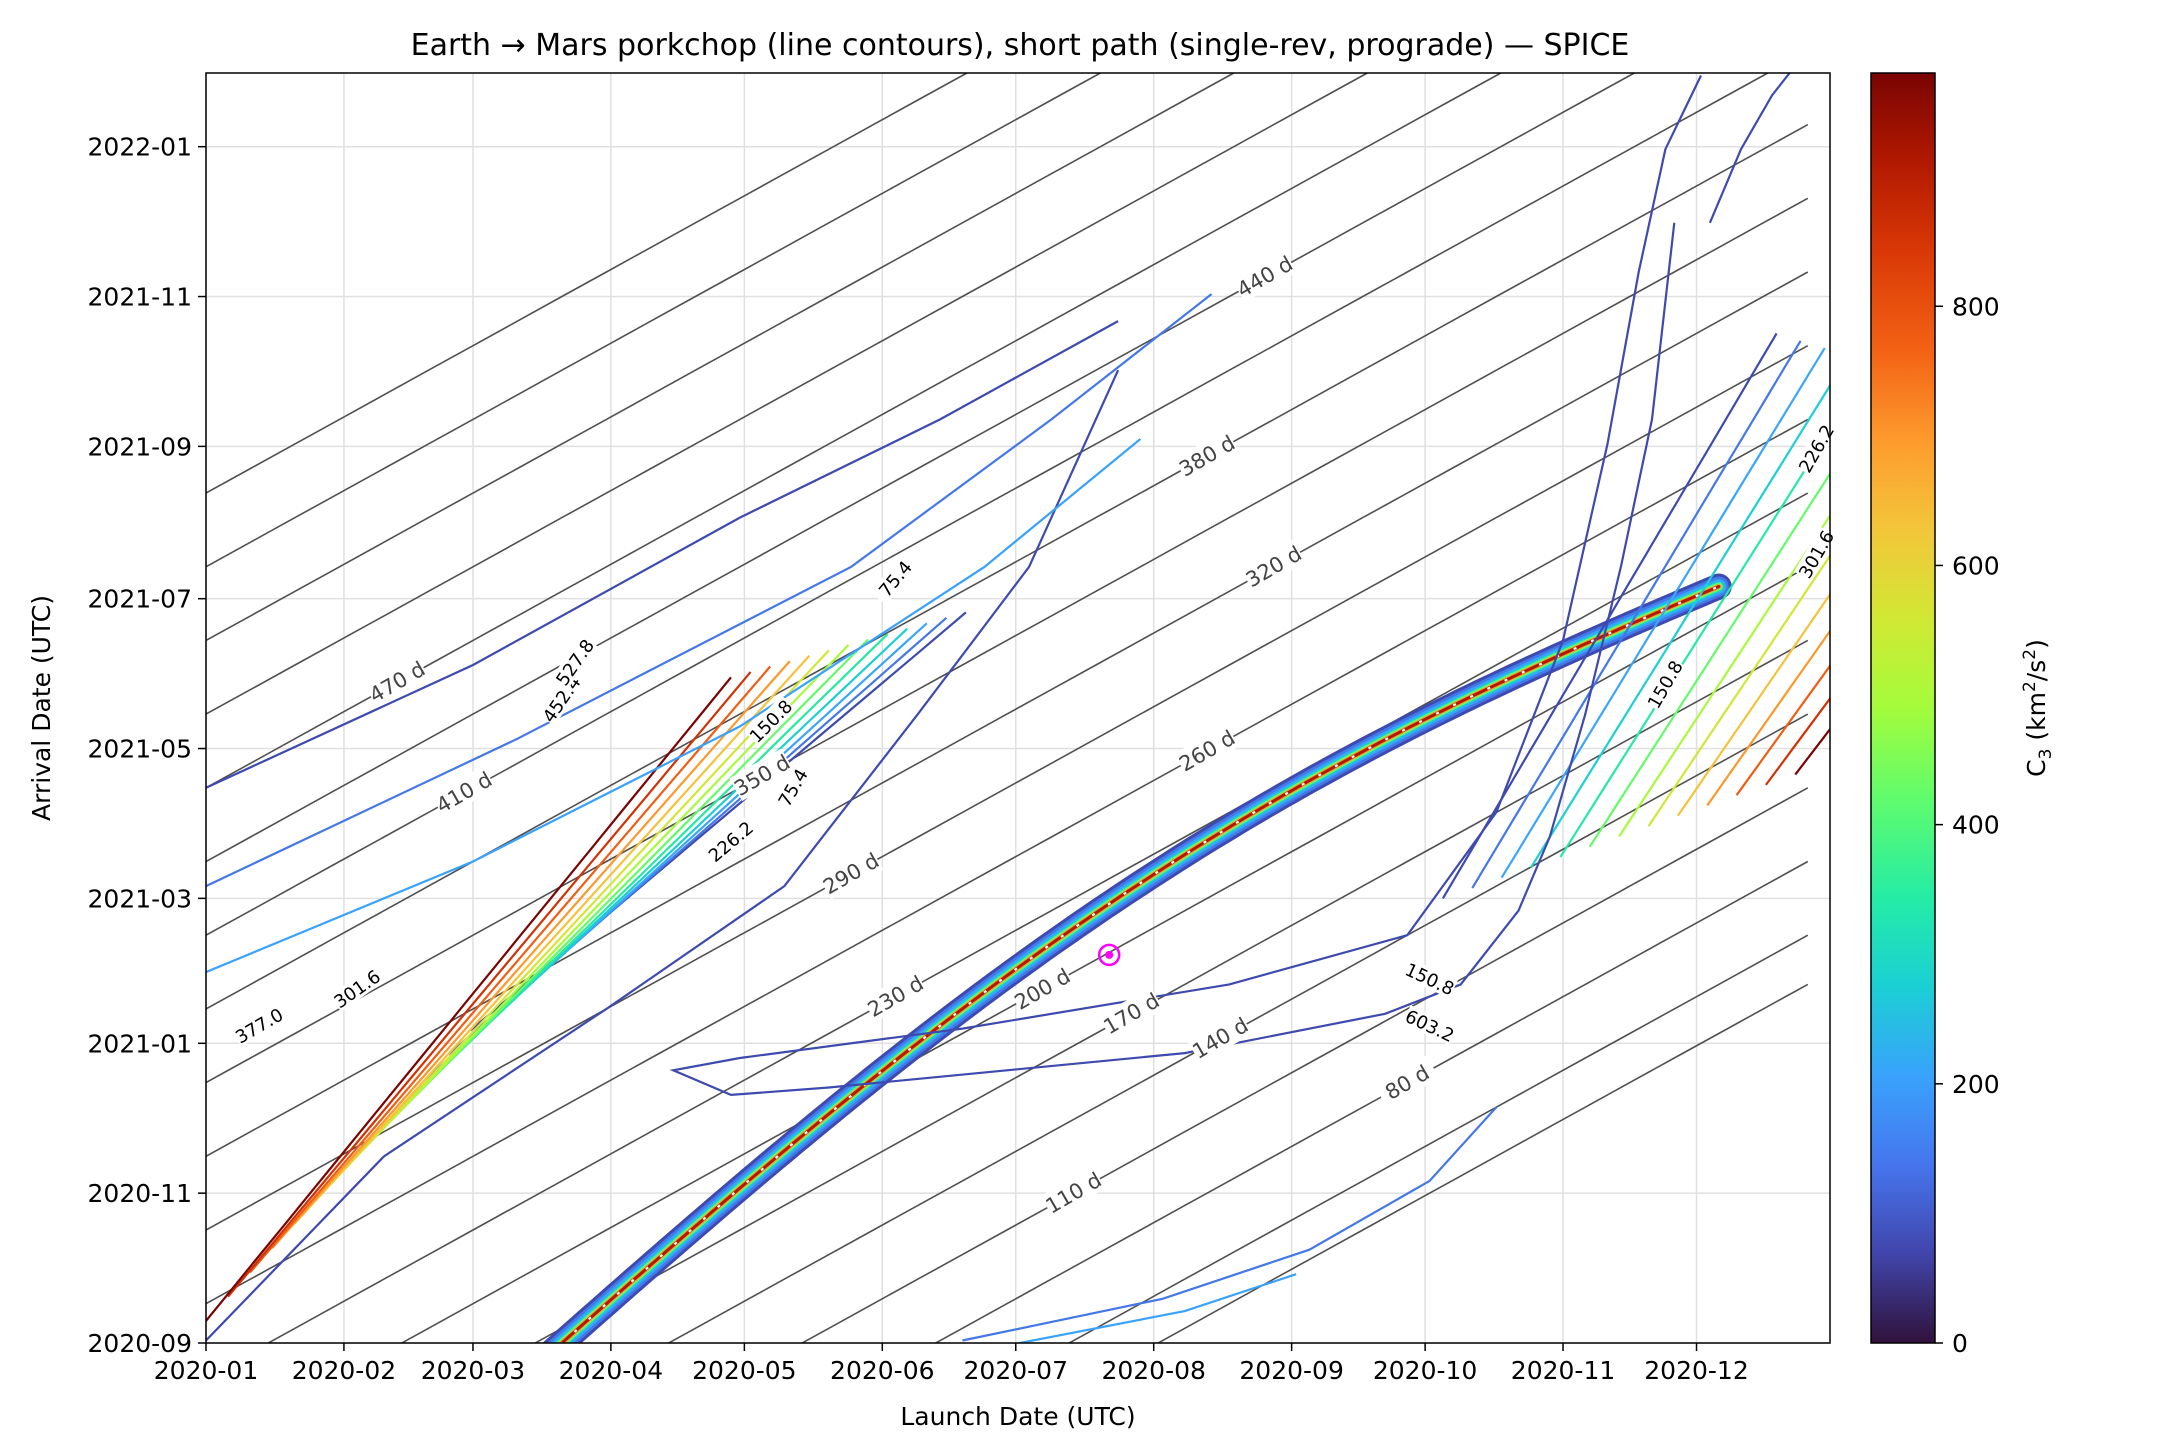 This screenshot has height=1440, width=2160. I want to click on x-tick-label: 2020-10, so click(1425, 1370).